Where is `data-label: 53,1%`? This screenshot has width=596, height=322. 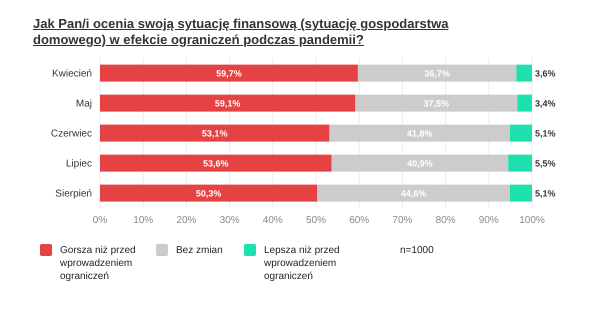 data-label: 53,1% is located at coordinates (215, 133).